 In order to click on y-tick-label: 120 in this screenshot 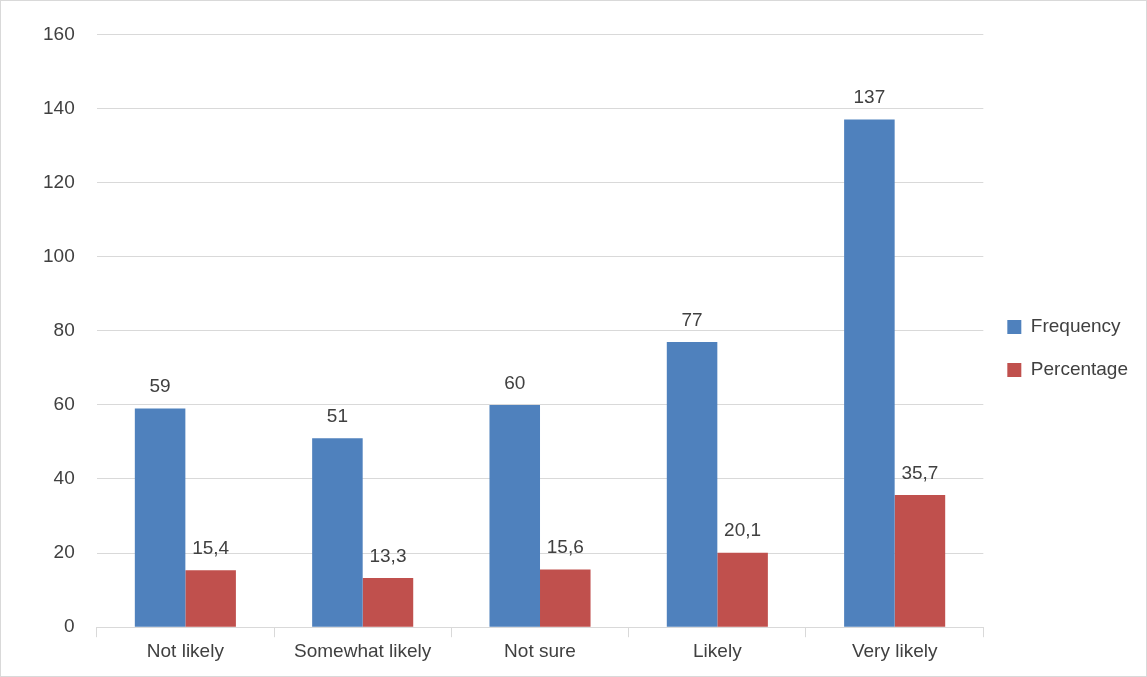, I will do `click(59, 181)`.